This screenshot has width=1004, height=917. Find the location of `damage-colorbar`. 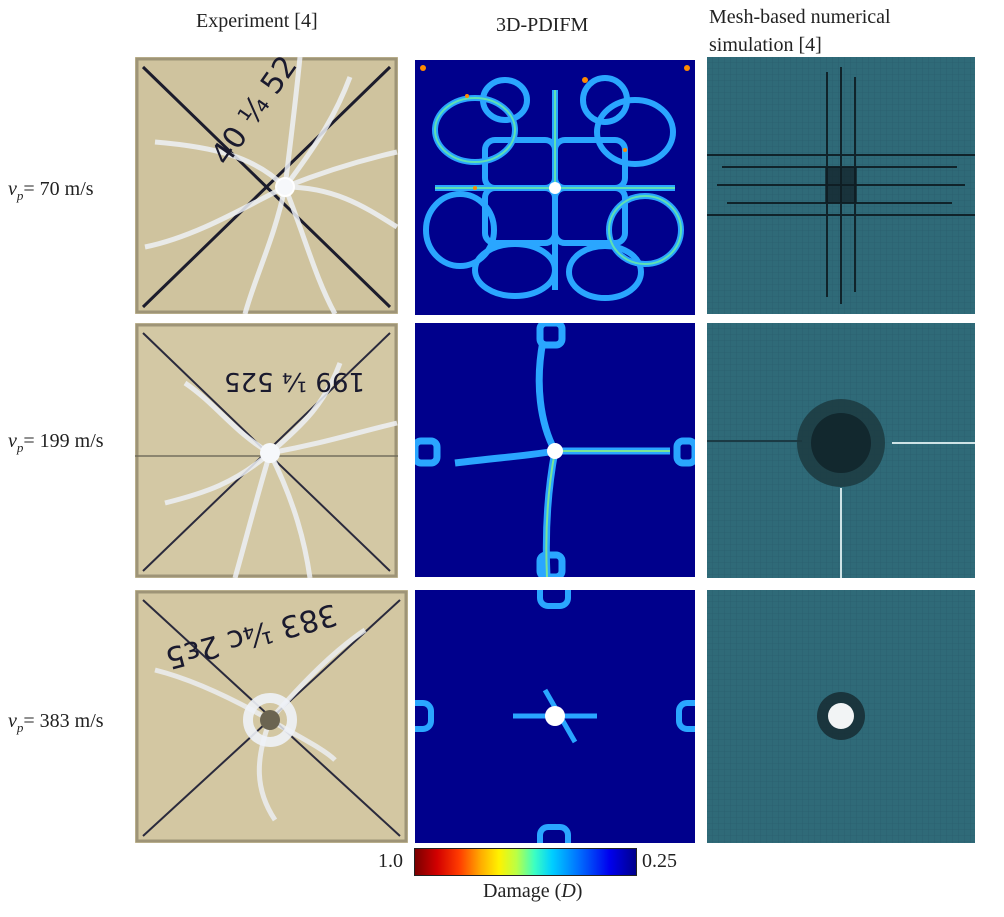

damage-colorbar is located at coordinates (525, 862).